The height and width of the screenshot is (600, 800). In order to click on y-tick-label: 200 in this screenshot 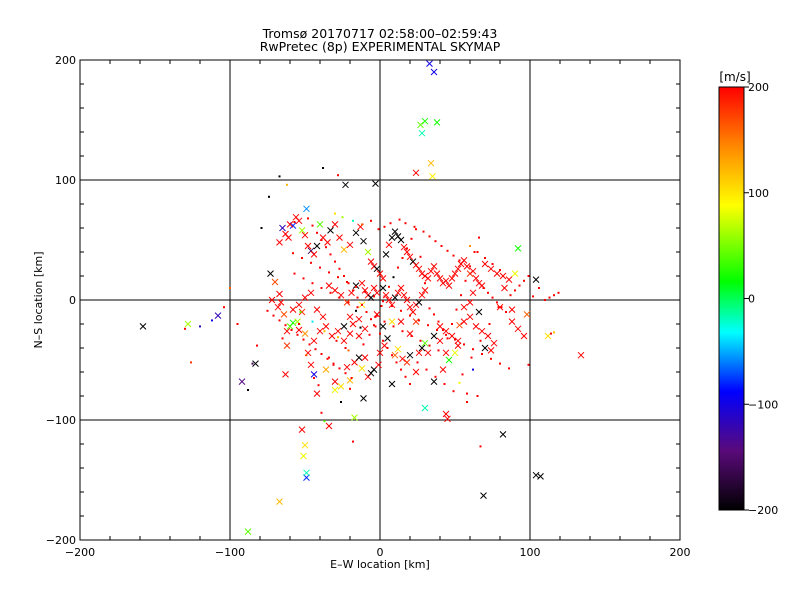, I will do `click(65, 60)`.